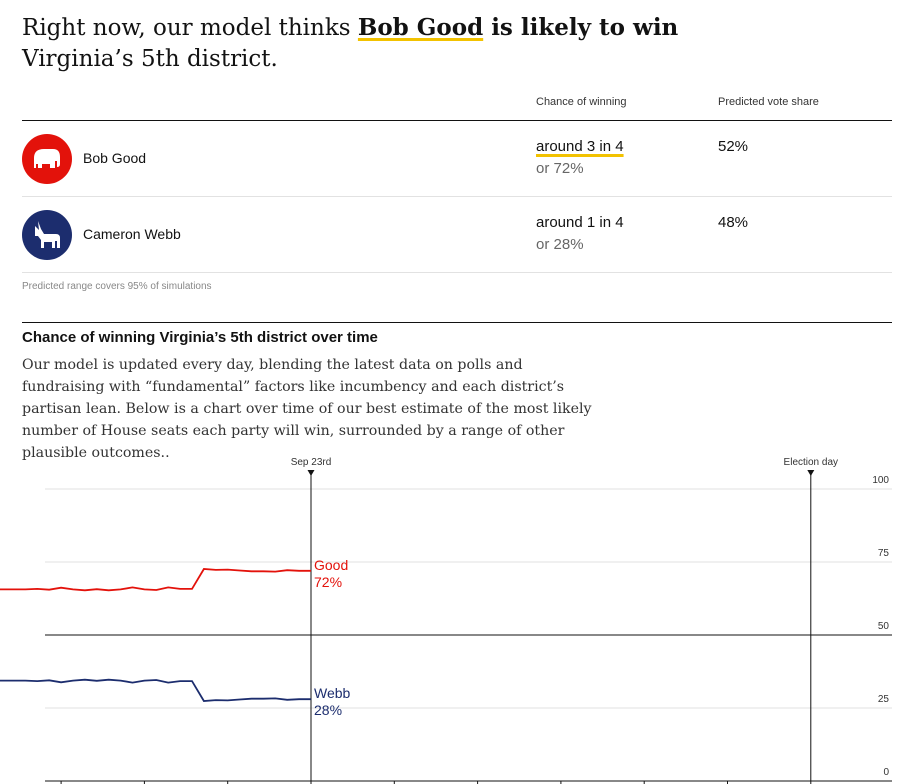 This screenshot has width=914, height=784. What do you see at coordinates (581, 102) in the screenshot?
I see `column-header-chance: Chance of winning` at bounding box center [581, 102].